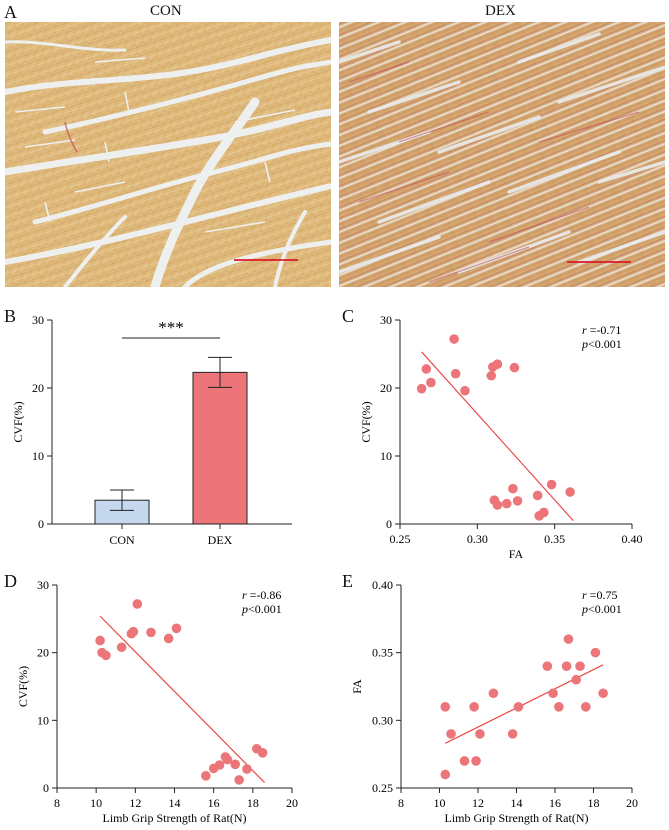 This screenshot has width=669, height=830. What do you see at coordinates (400, 539) in the screenshot?
I see `x-tick-label: 0.25` at bounding box center [400, 539].